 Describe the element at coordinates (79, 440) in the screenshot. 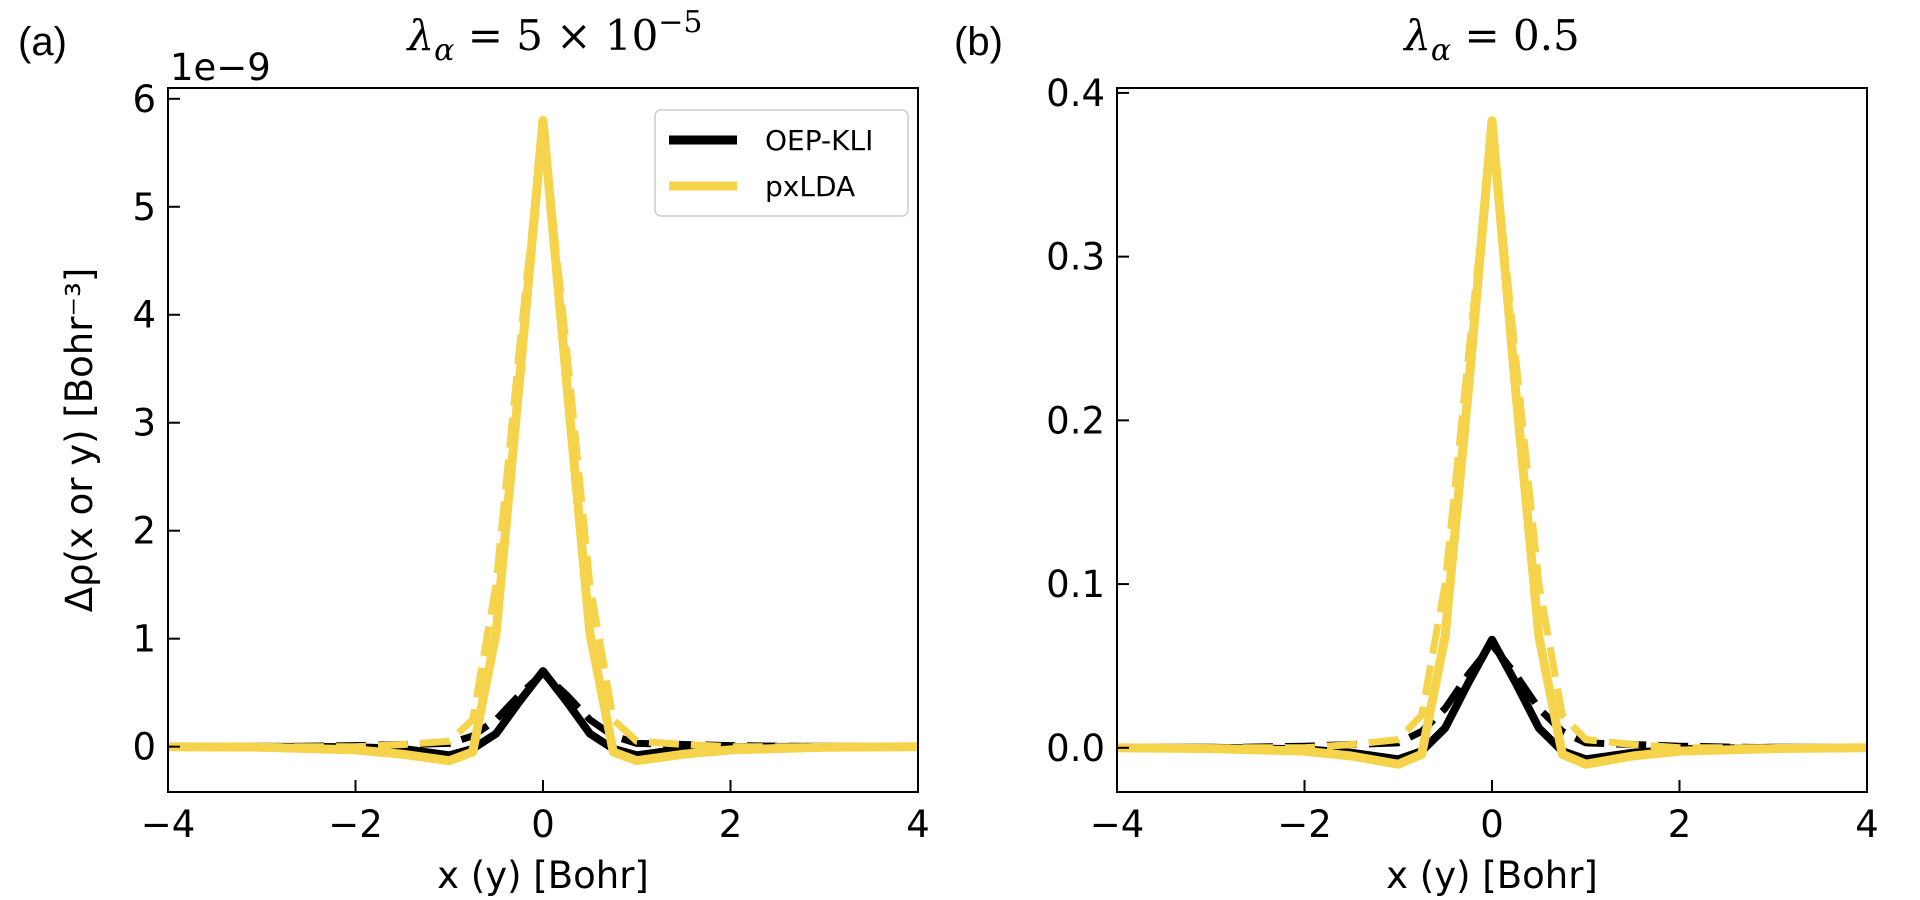

I see `y-axis-label: Δρ(x or y) [Bohr⁻³]` at that location.